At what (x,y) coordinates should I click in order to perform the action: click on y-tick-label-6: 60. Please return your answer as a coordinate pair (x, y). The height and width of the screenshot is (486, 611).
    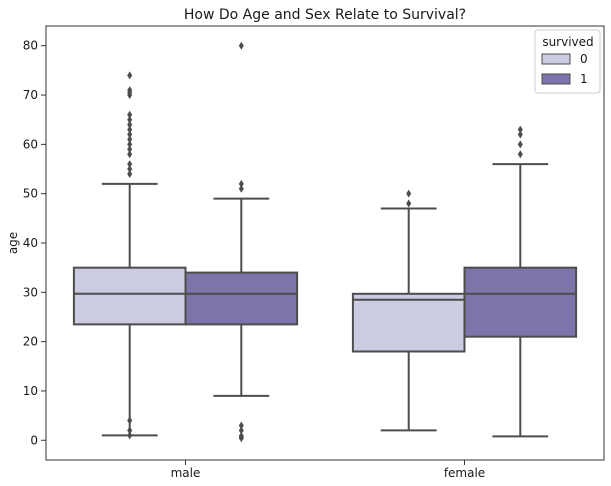
    Looking at the image, I should click on (30, 144).